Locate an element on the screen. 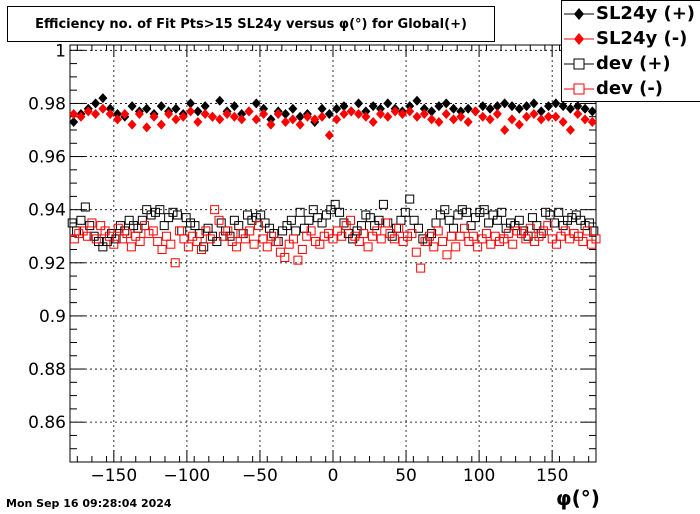 The height and width of the screenshot is (514, 700). legend-label: SL24y (+) is located at coordinates (646, 13).